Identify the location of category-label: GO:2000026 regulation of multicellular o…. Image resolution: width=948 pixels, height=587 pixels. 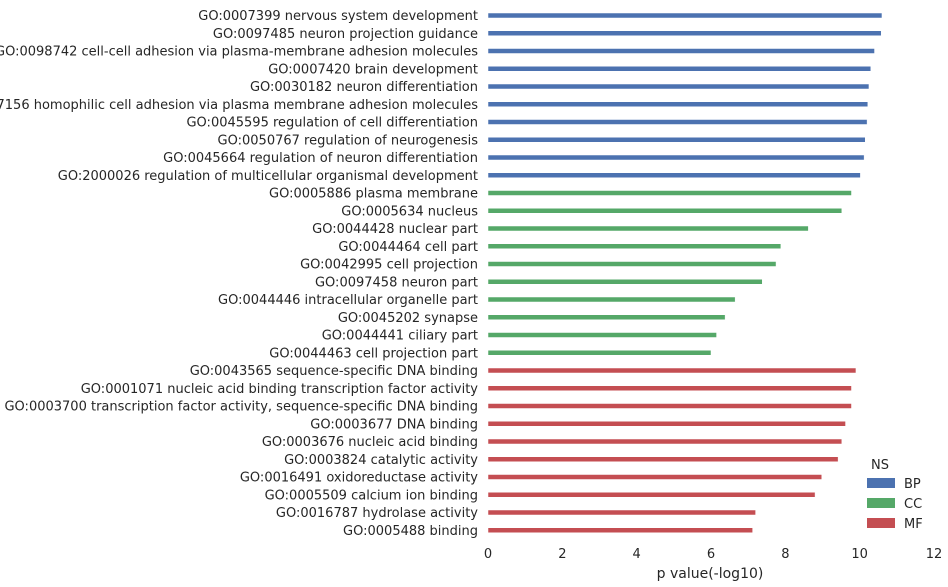
(268, 176).